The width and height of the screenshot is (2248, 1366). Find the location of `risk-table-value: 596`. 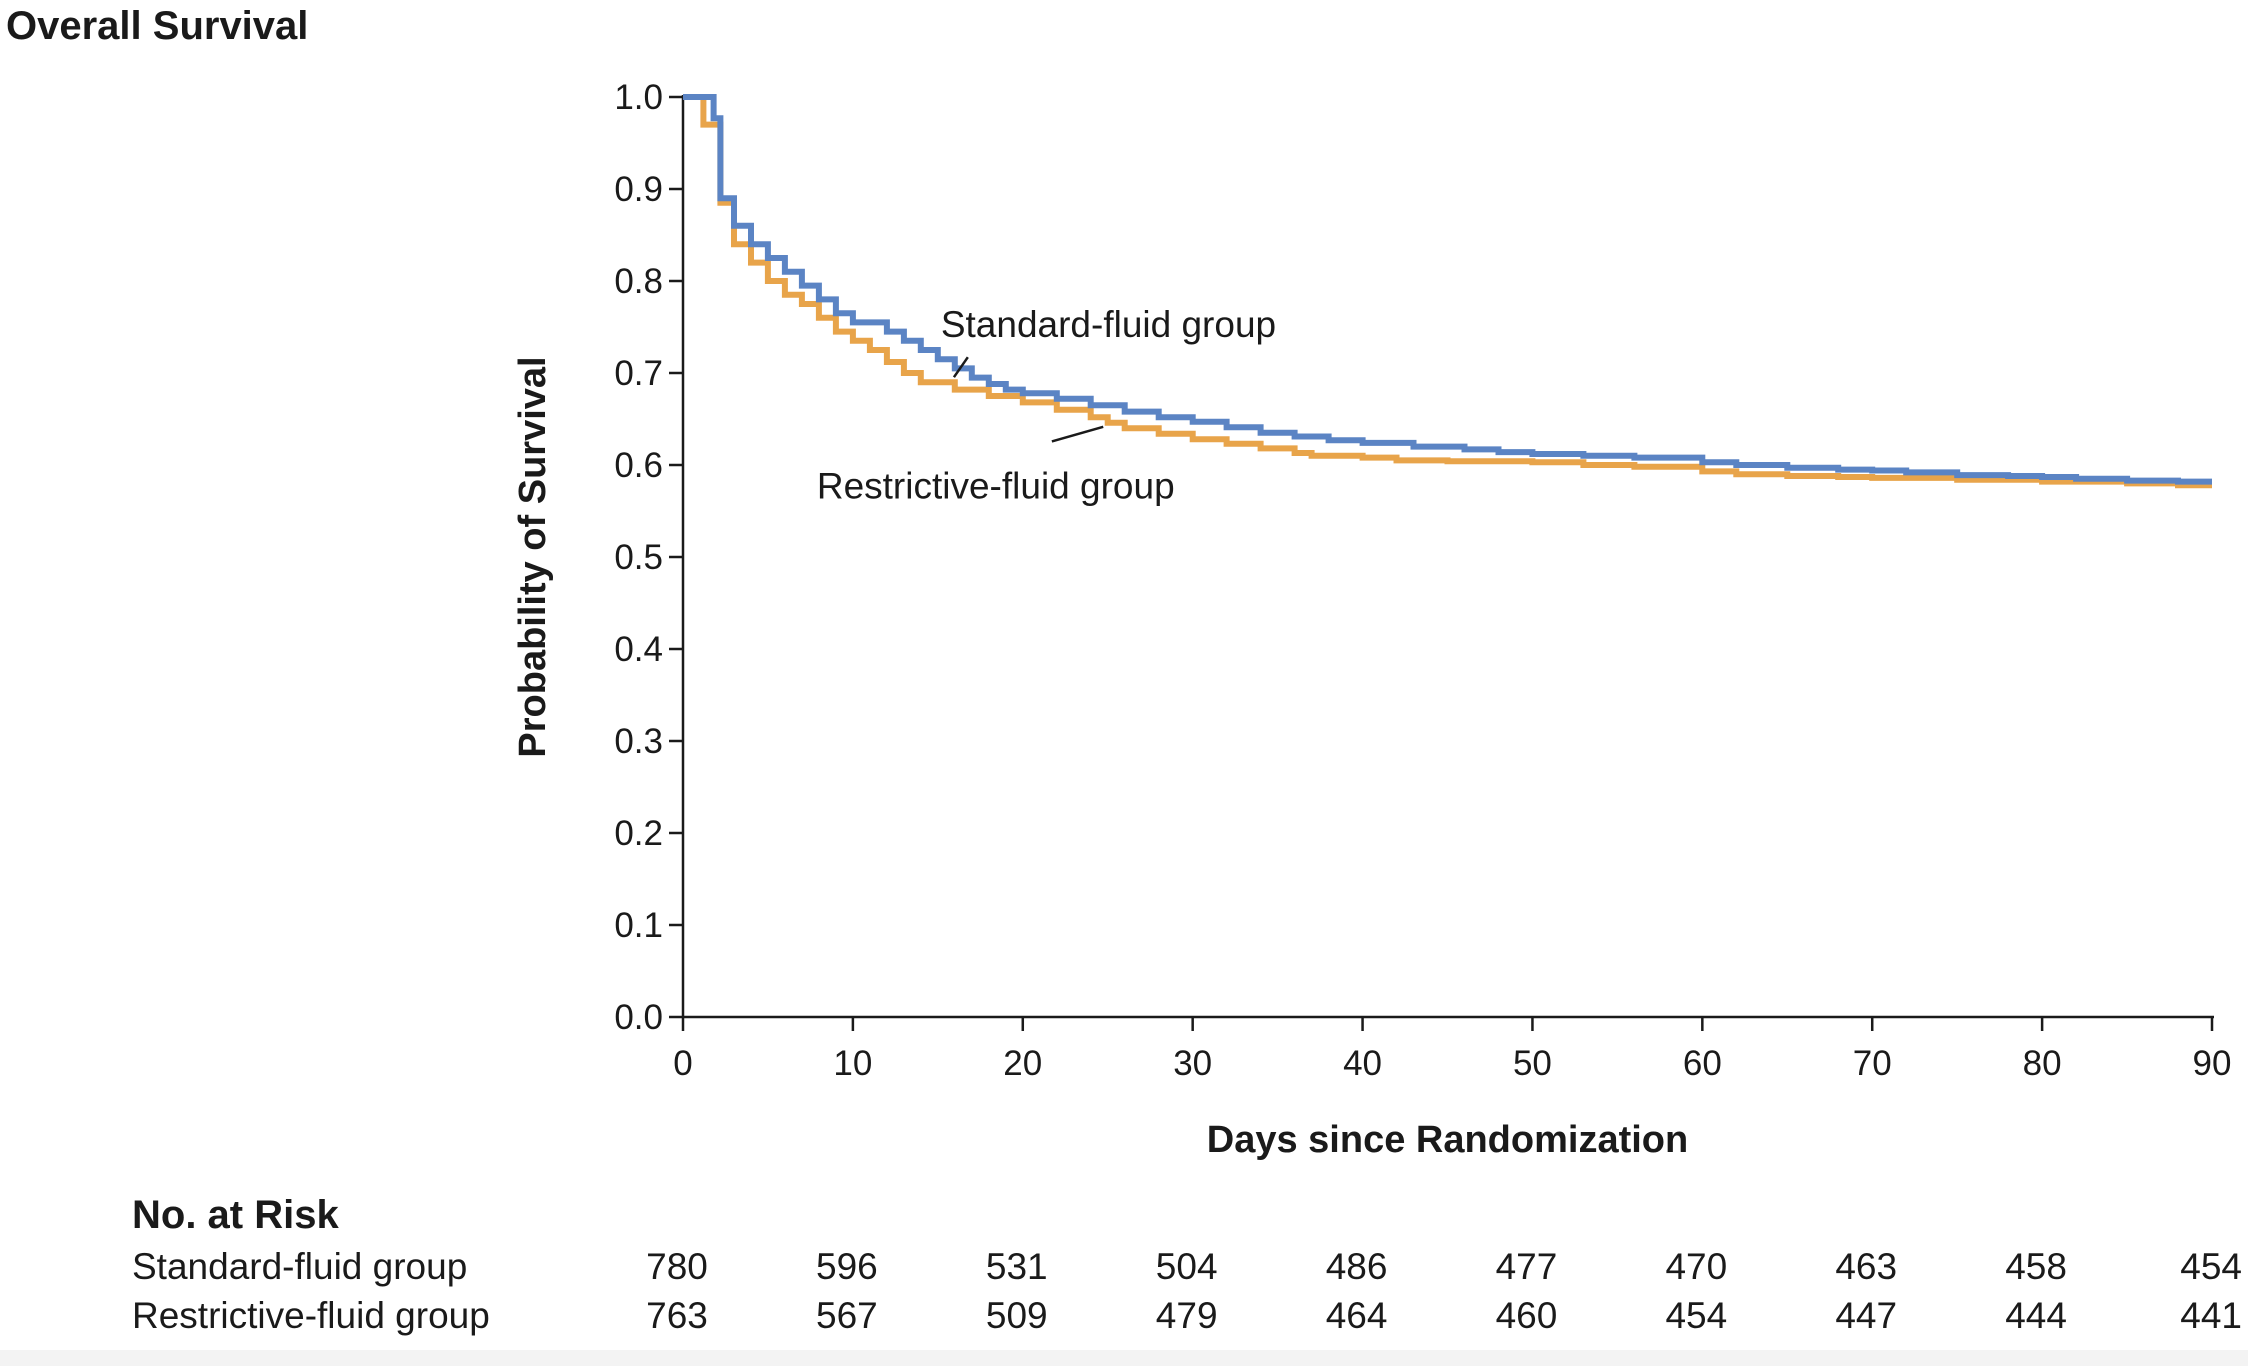

risk-table-value: 596 is located at coordinates (847, 1266).